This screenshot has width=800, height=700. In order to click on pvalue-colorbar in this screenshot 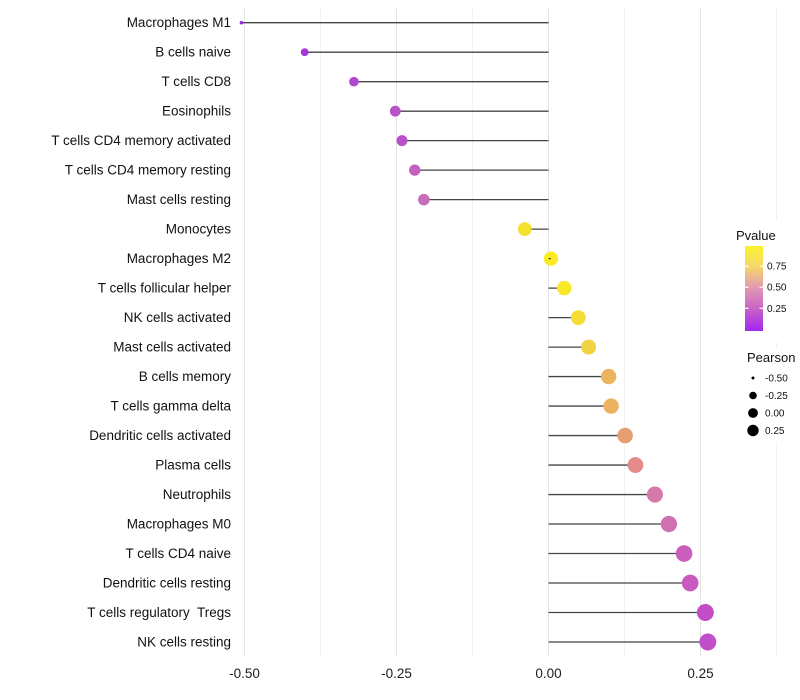, I will do `click(754, 288)`.